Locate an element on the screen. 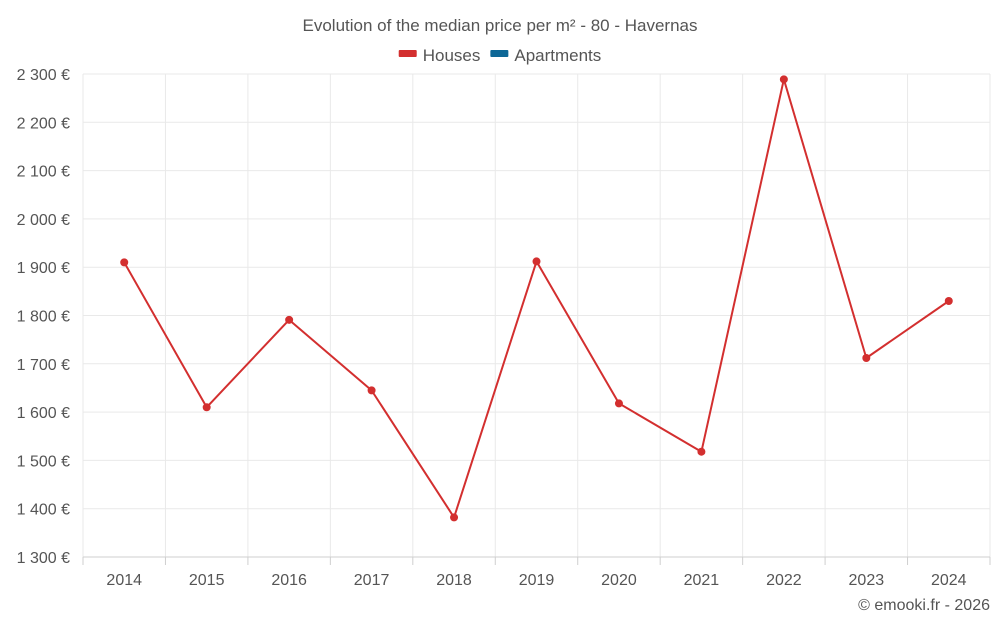 This screenshot has height=625, width=1000. data-point-2022 is located at coordinates (783, 79).